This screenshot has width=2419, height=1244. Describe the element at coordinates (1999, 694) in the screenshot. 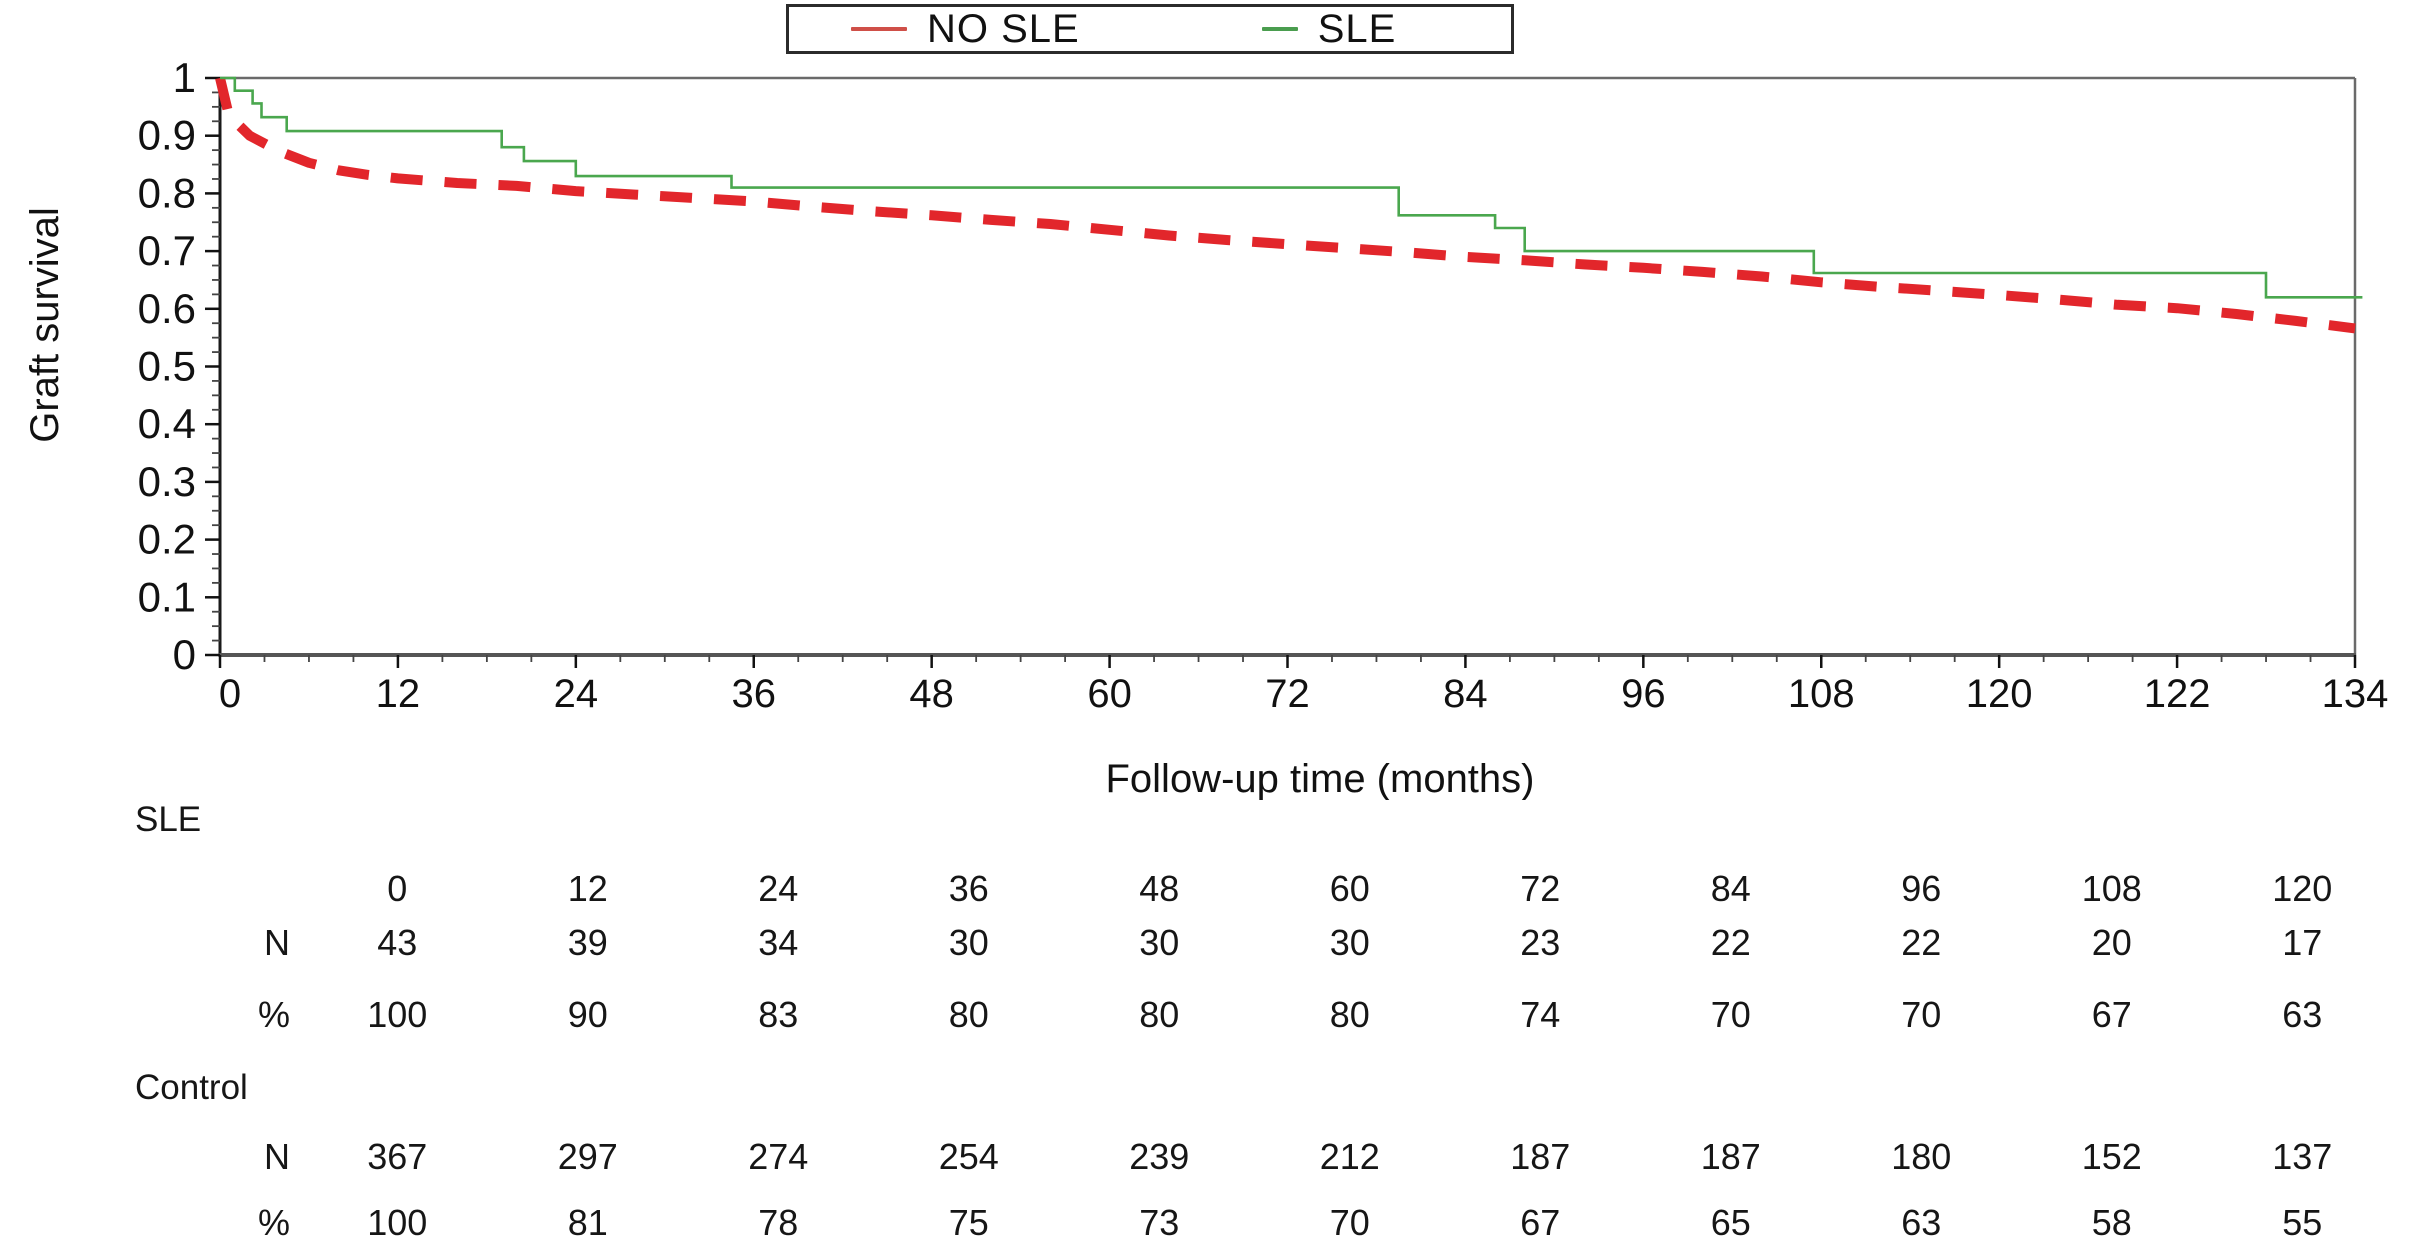

I see `x-tick-label: 120` at that location.